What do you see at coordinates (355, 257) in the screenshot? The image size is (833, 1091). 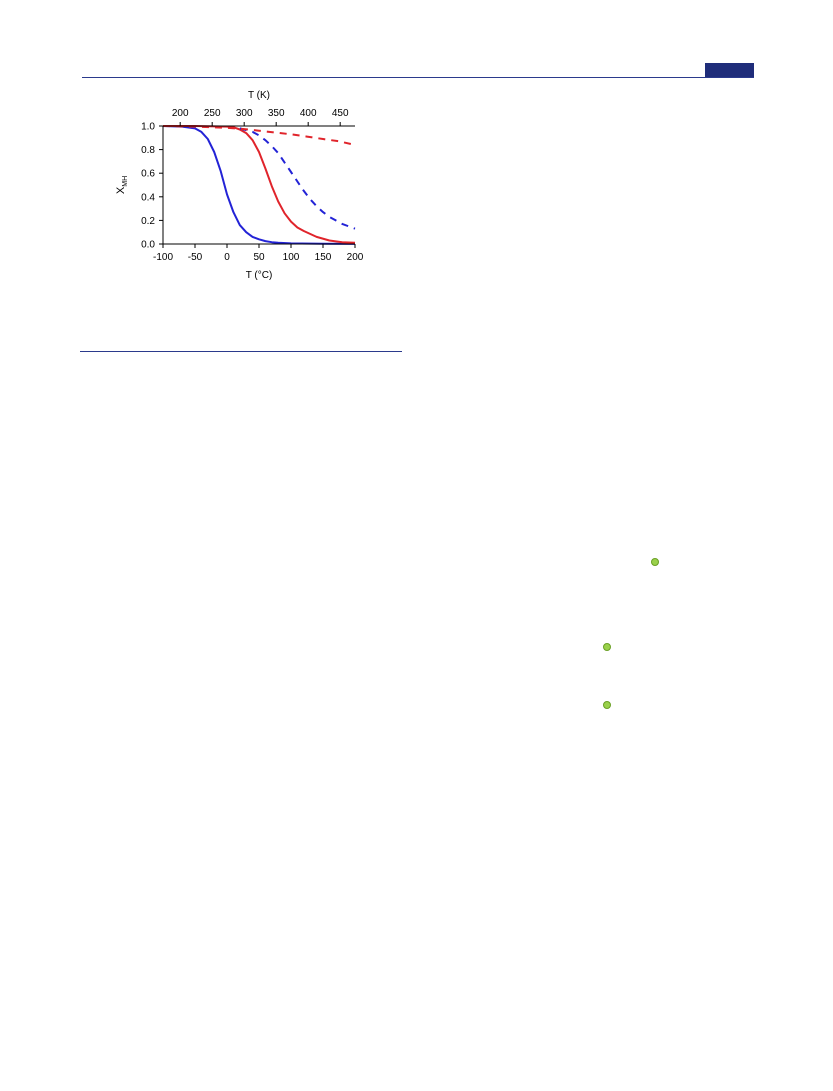 I see `x-tick-label: 200` at bounding box center [355, 257].